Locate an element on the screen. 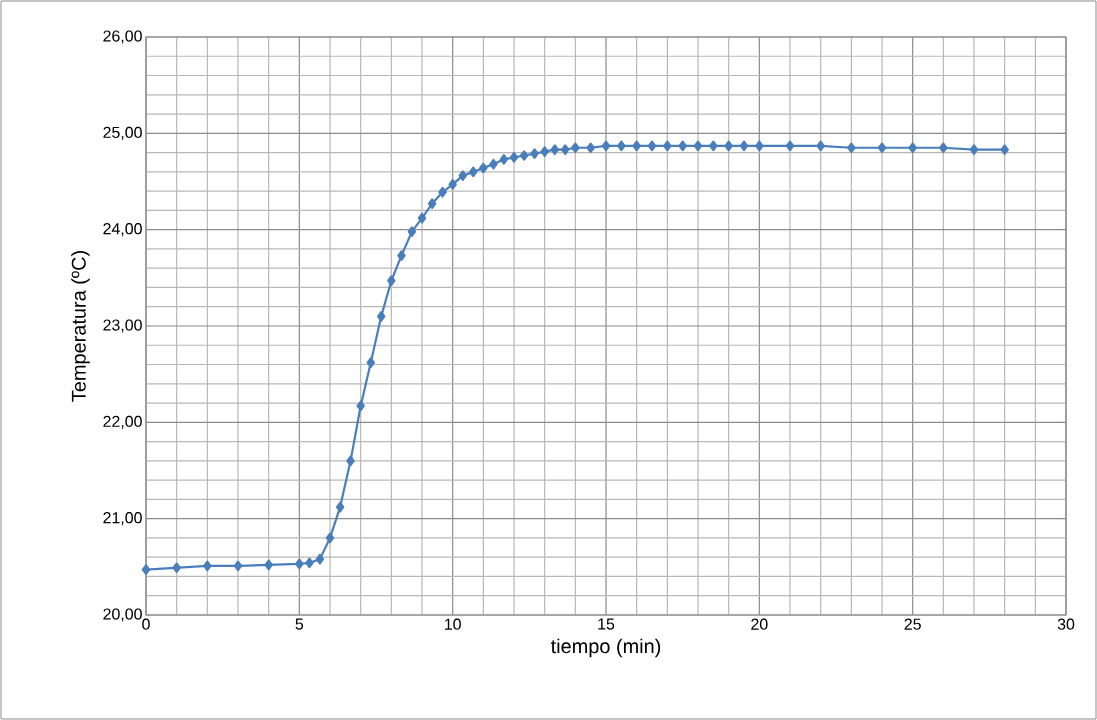  x-tick-label: 5 is located at coordinates (299, 624).